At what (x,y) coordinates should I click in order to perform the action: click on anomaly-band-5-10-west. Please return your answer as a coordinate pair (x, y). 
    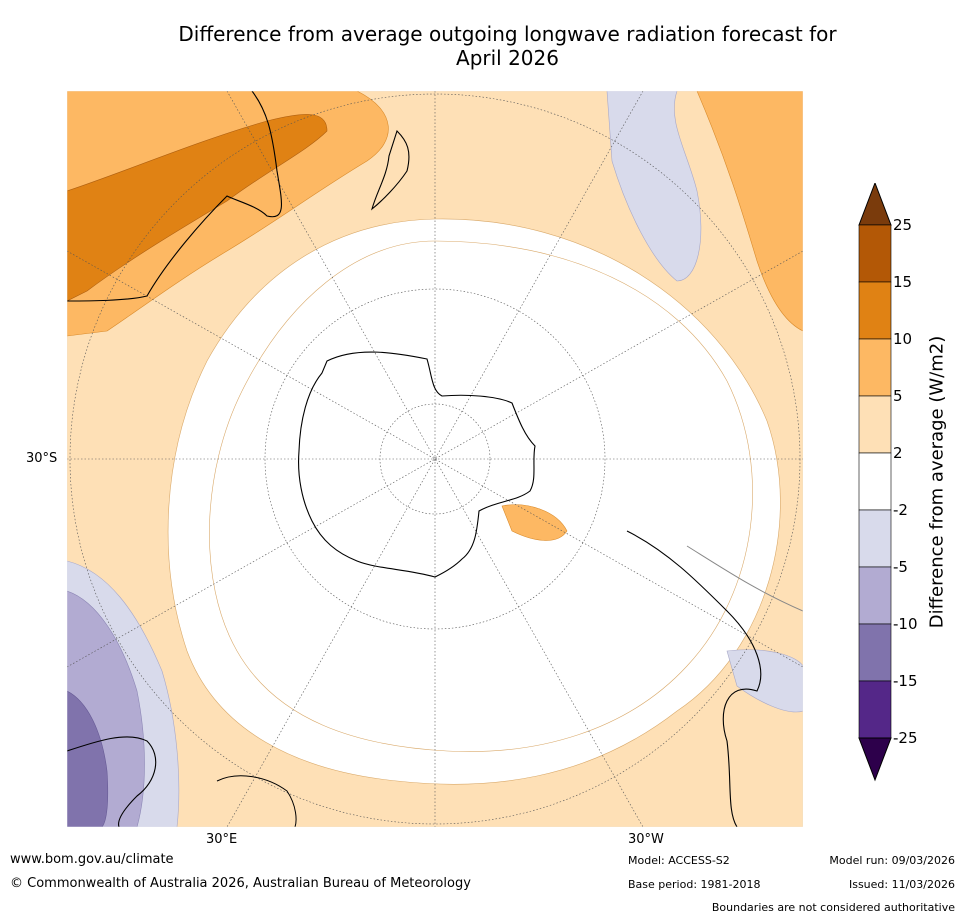
    Looking at the image, I should click on (228, 214).